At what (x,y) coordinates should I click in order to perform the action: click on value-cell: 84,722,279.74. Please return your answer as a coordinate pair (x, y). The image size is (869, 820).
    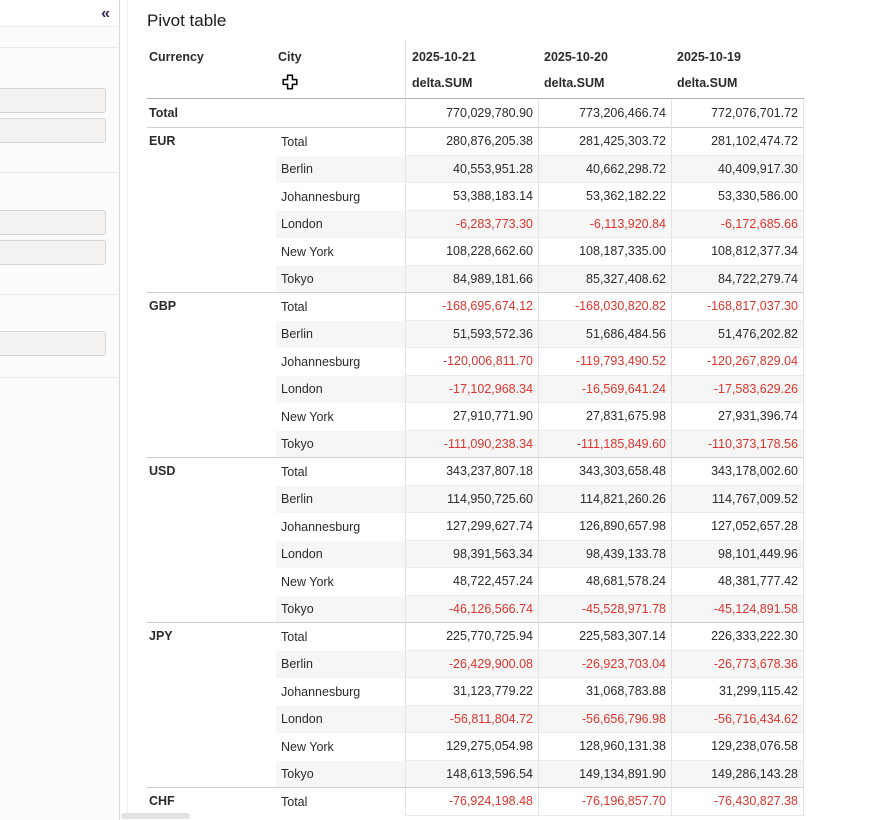
    Looking at the image, I should click on (737, 279).